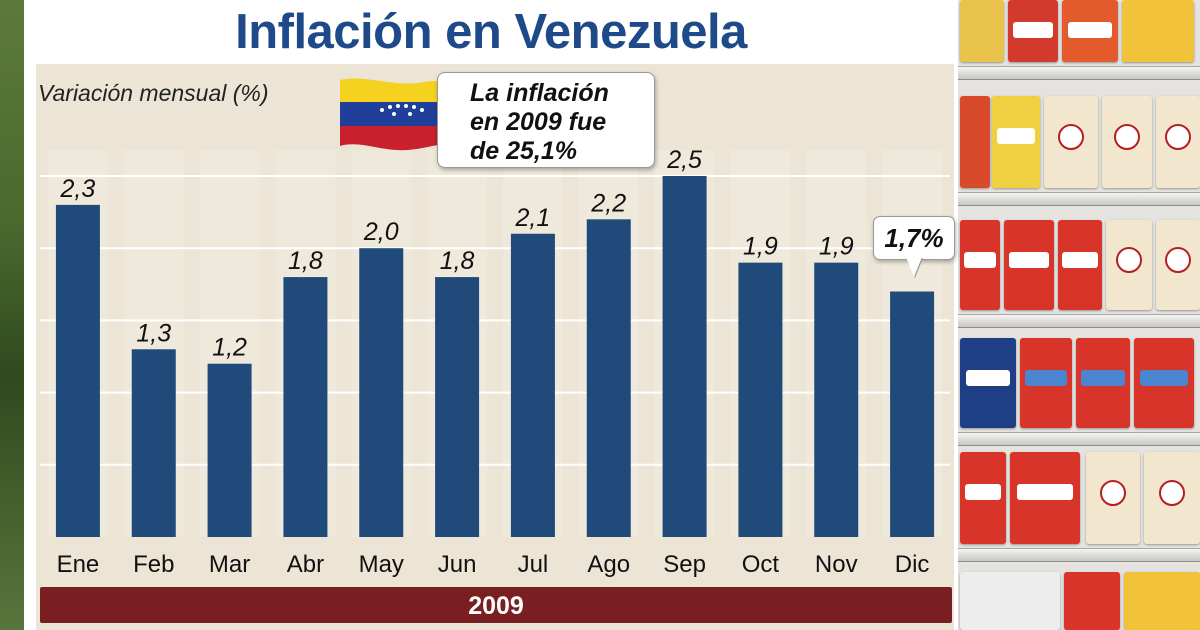 This screenshot has height=630, width=1200. I want to click on category-label: May, so click(381, 564).